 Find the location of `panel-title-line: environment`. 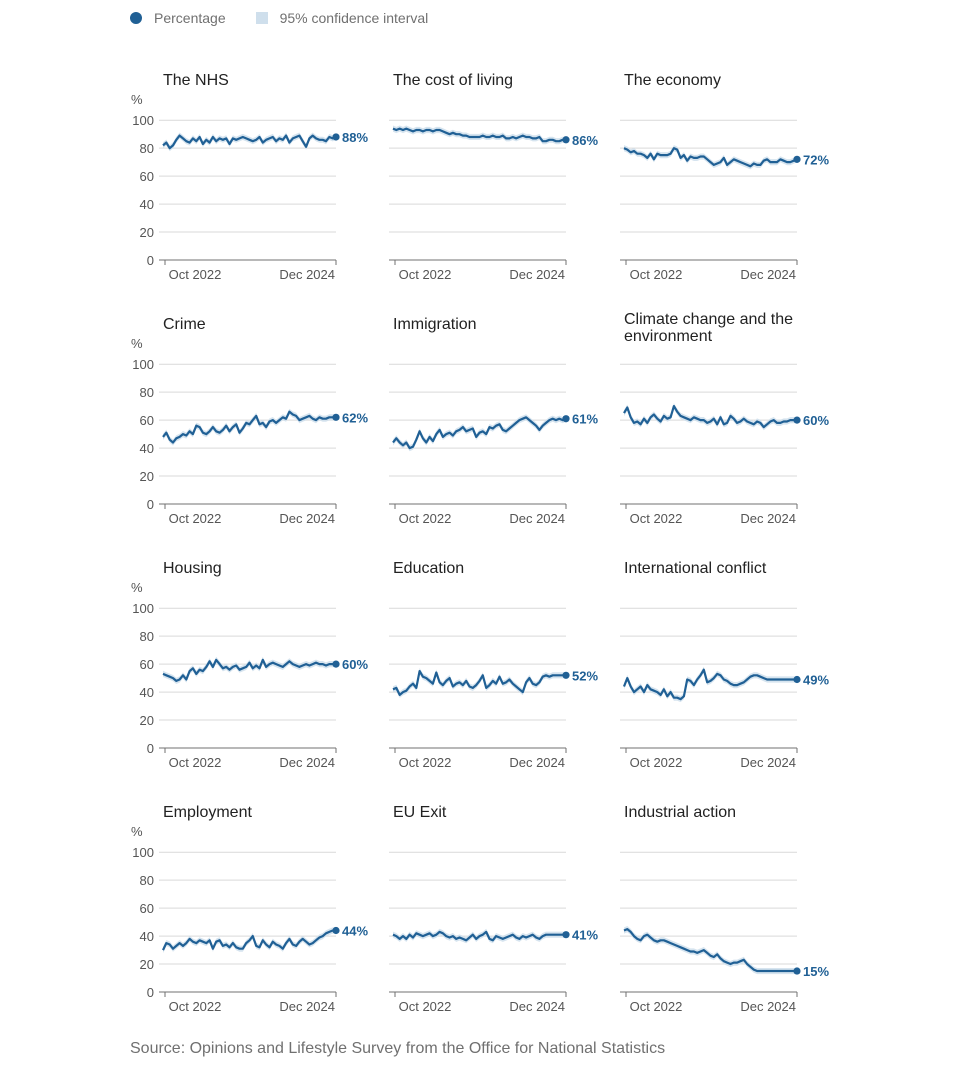

panel-title-line: environment is located at coordinates (668, 336).